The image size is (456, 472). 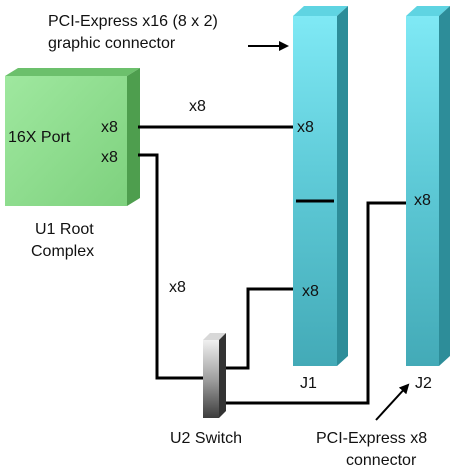 I want to click on port-lane-top-label: x8, so click(x=109, y=127).